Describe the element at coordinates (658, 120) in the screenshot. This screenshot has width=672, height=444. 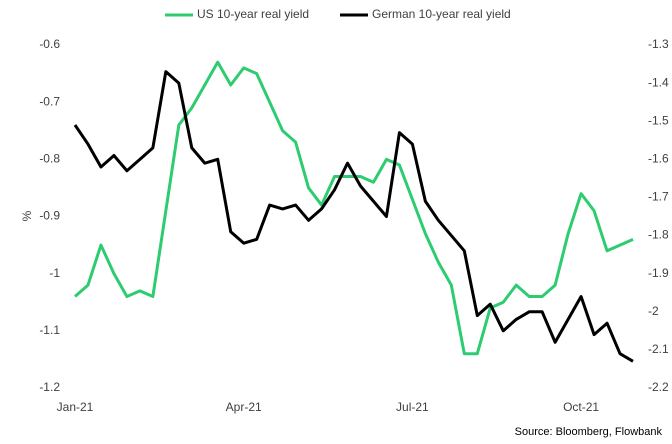
I see `y2-tick-label: -1.5` at that location.